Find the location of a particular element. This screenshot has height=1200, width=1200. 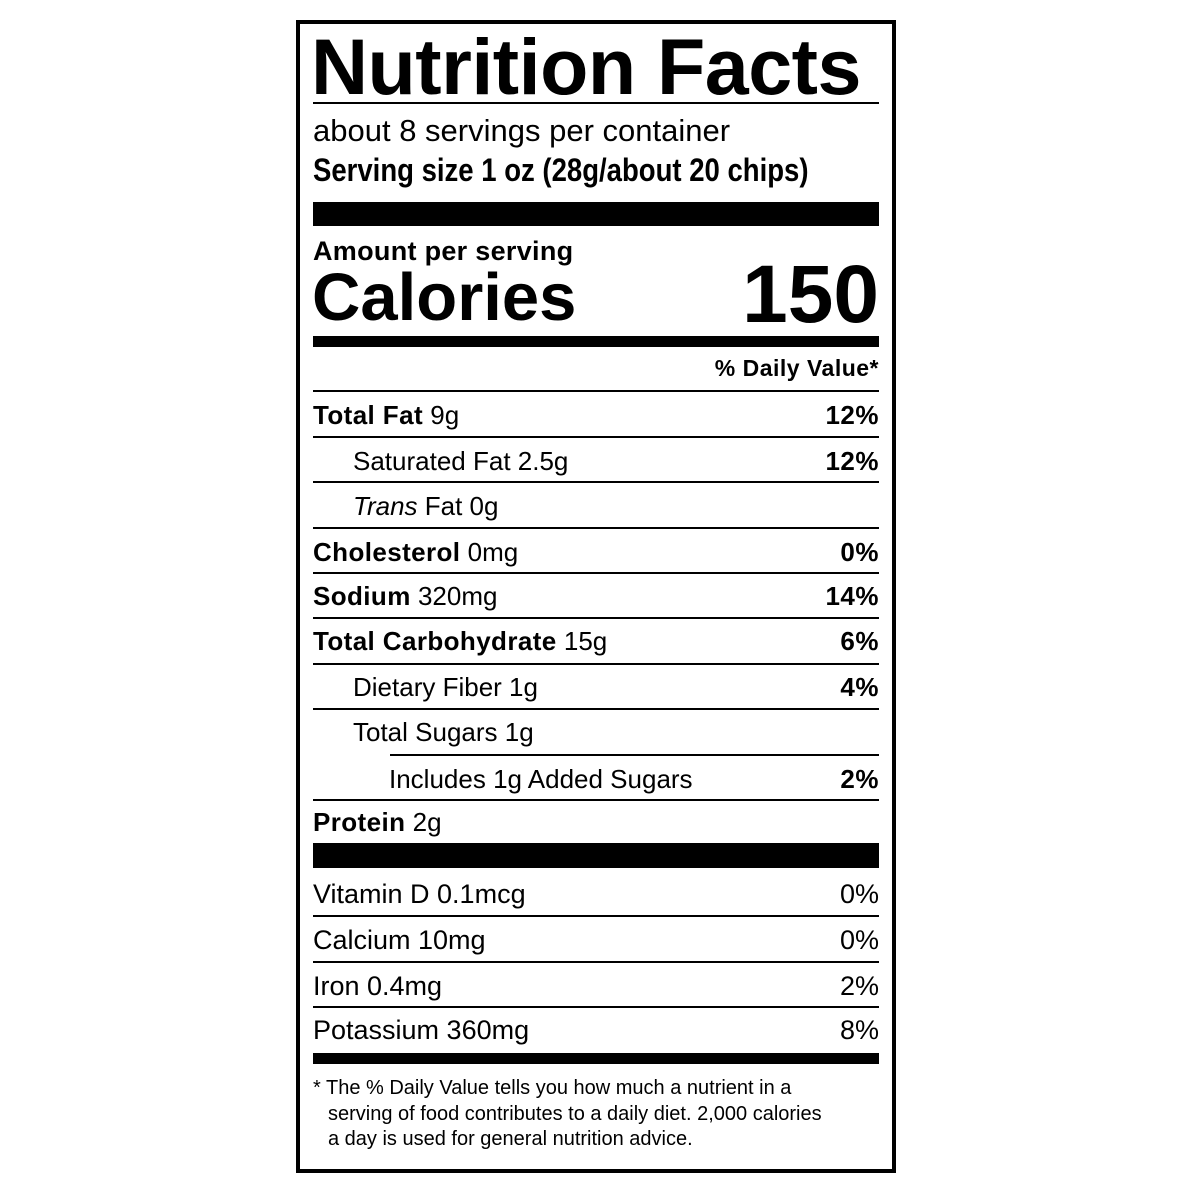

nutrient-name: Saturated Fat 2.5g is located at coordinates (461, 460).